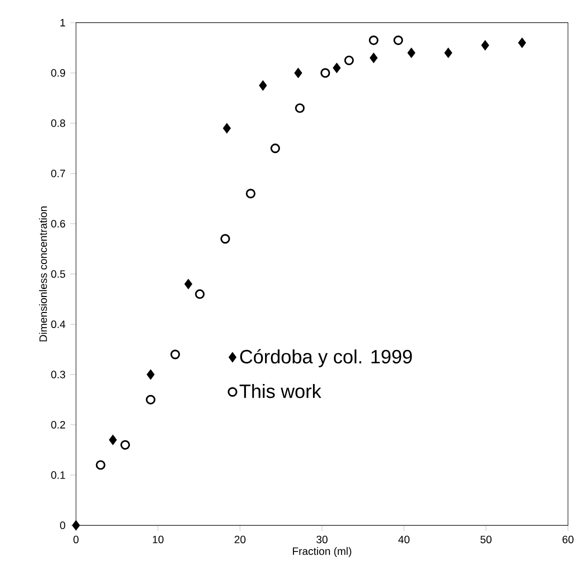  Describe the element at coordinates (58, 224) in the screenshot. I see `y-tick-label: 0.6` at that location.